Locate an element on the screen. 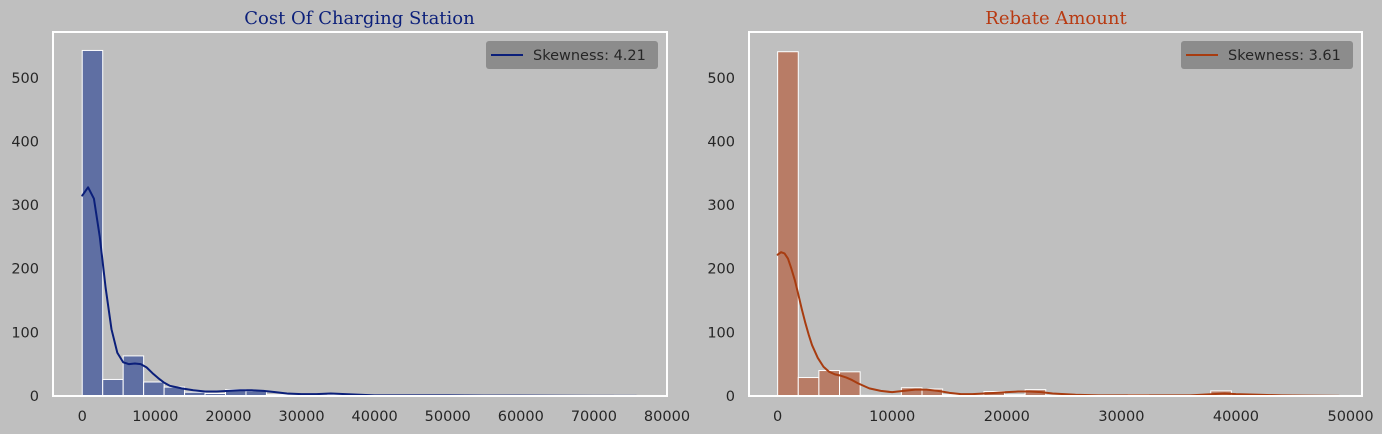 Image resolution: width=1382 pixels, height=434 pixels. legend-label: Skewness: 3.61 is located at coordinates (1284, 56).